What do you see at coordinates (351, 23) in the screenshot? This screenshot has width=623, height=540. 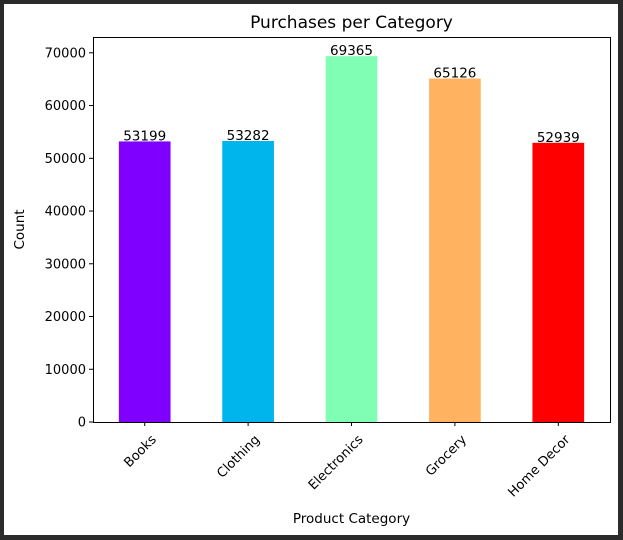 I see `chart-title: Purchases per Category` at bounding box center [351, 23].